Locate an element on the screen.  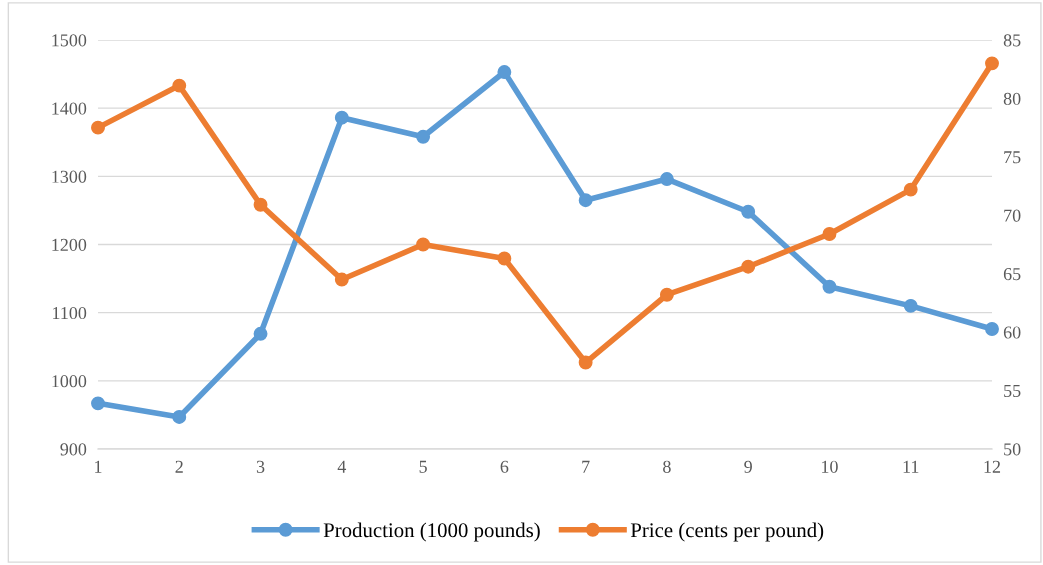
x-tick-label: 8 is located at coordinates (667, 466).